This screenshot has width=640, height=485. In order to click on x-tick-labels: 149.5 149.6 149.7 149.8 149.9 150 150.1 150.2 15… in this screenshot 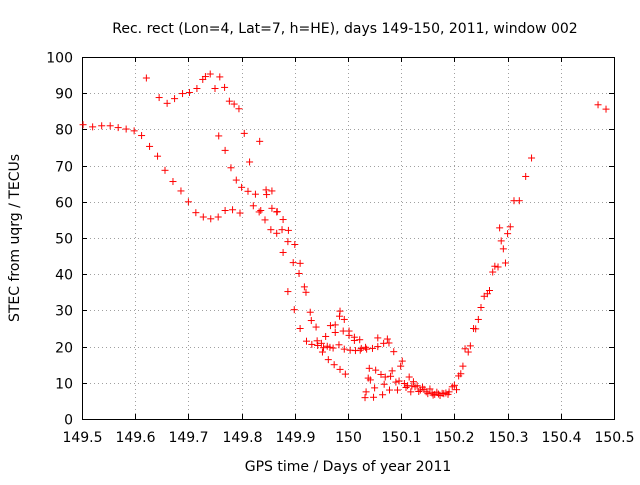, I will do `click(348, 438)`.